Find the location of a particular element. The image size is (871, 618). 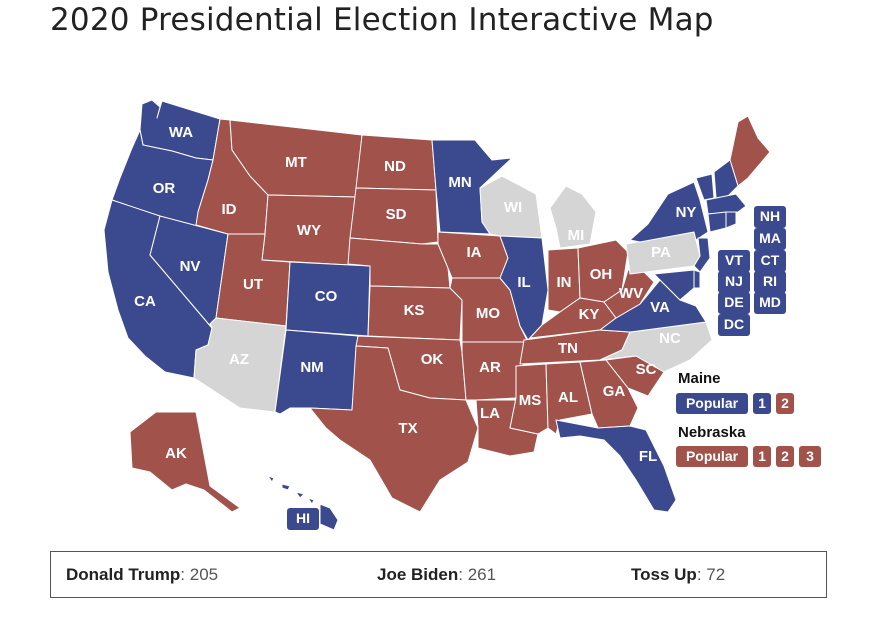

state-label-co: CO is located at coordinates (326, 296).